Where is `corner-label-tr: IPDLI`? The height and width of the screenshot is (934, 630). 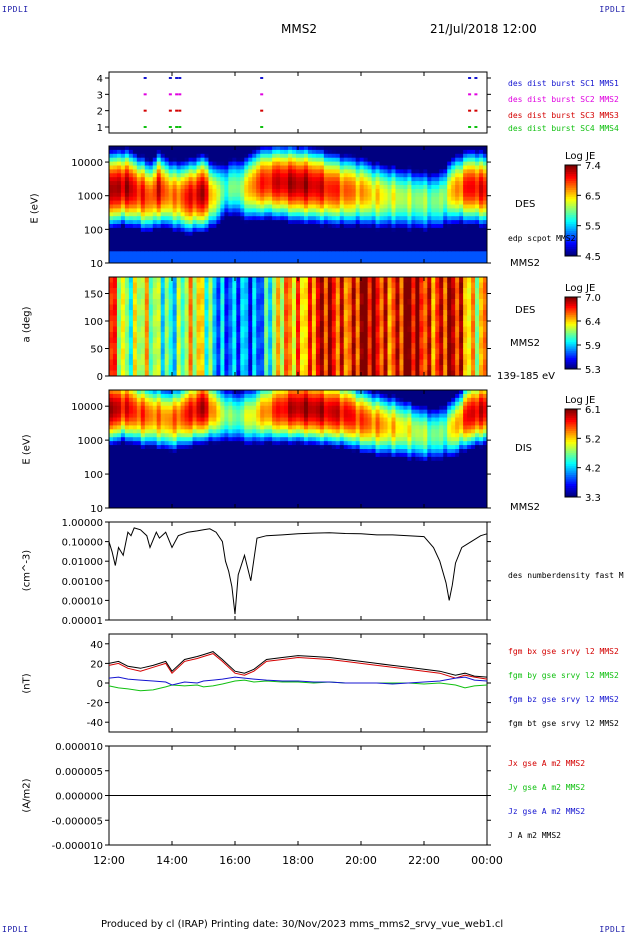
corner-label-tr: IPDLI is located at coordinates (612, 9).